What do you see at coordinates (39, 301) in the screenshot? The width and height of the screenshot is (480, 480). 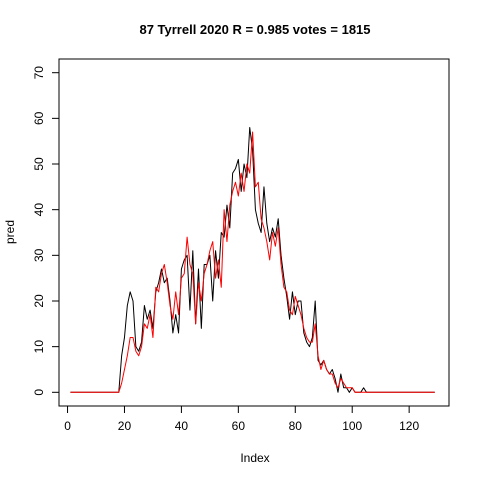 I see `y-tick-label: 20` at bounding box center [39, 301].